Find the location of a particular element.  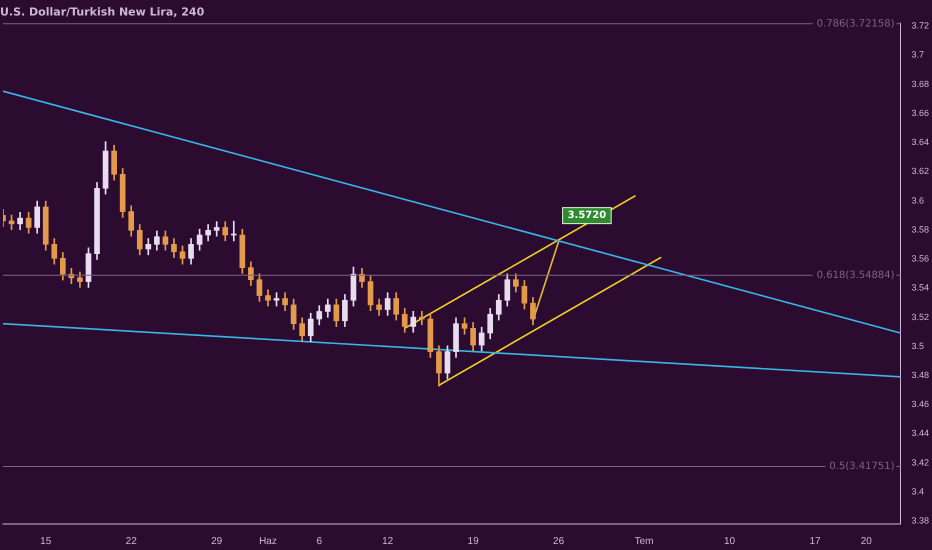

y-tick-label: 3.68 is located at coordinates (920, 83).